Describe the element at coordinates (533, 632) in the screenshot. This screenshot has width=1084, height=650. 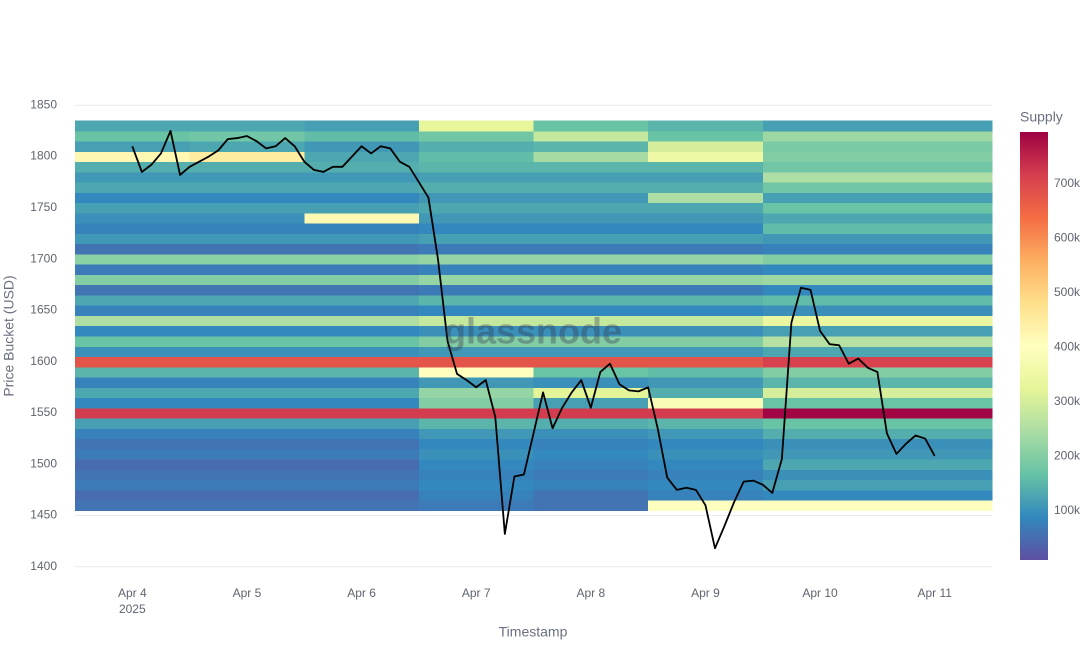
I see `x-axis-title: Timestamp` at that location.